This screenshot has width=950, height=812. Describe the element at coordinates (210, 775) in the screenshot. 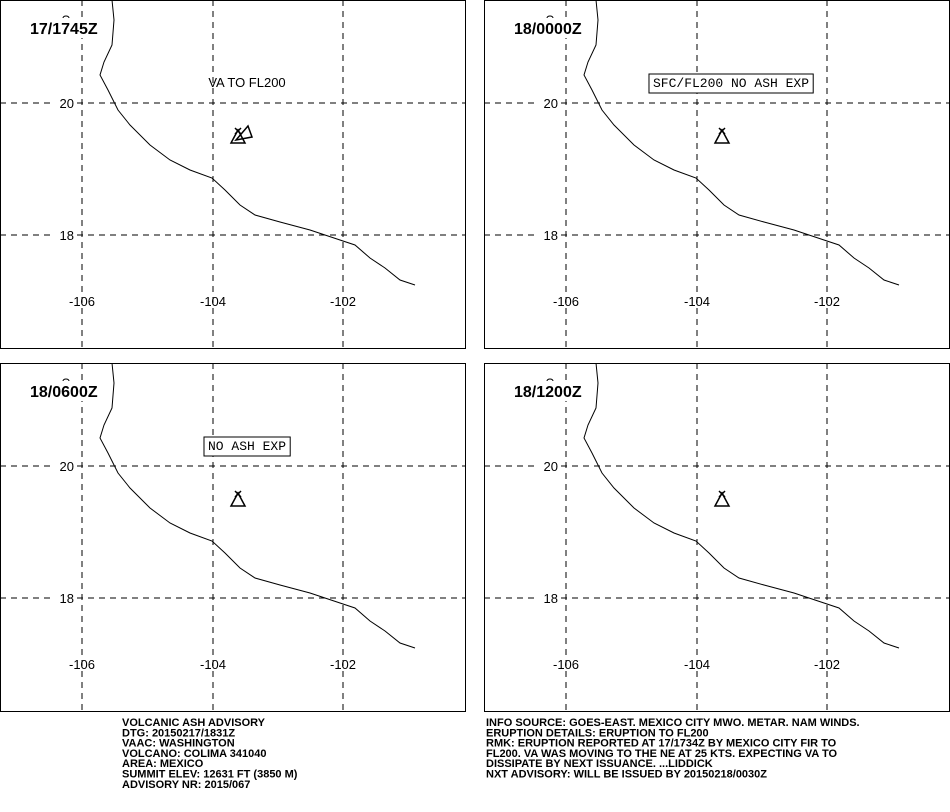

I see `advisory-line: SUMMIT ELEV: 12631 FT (3850 M)` at that location.